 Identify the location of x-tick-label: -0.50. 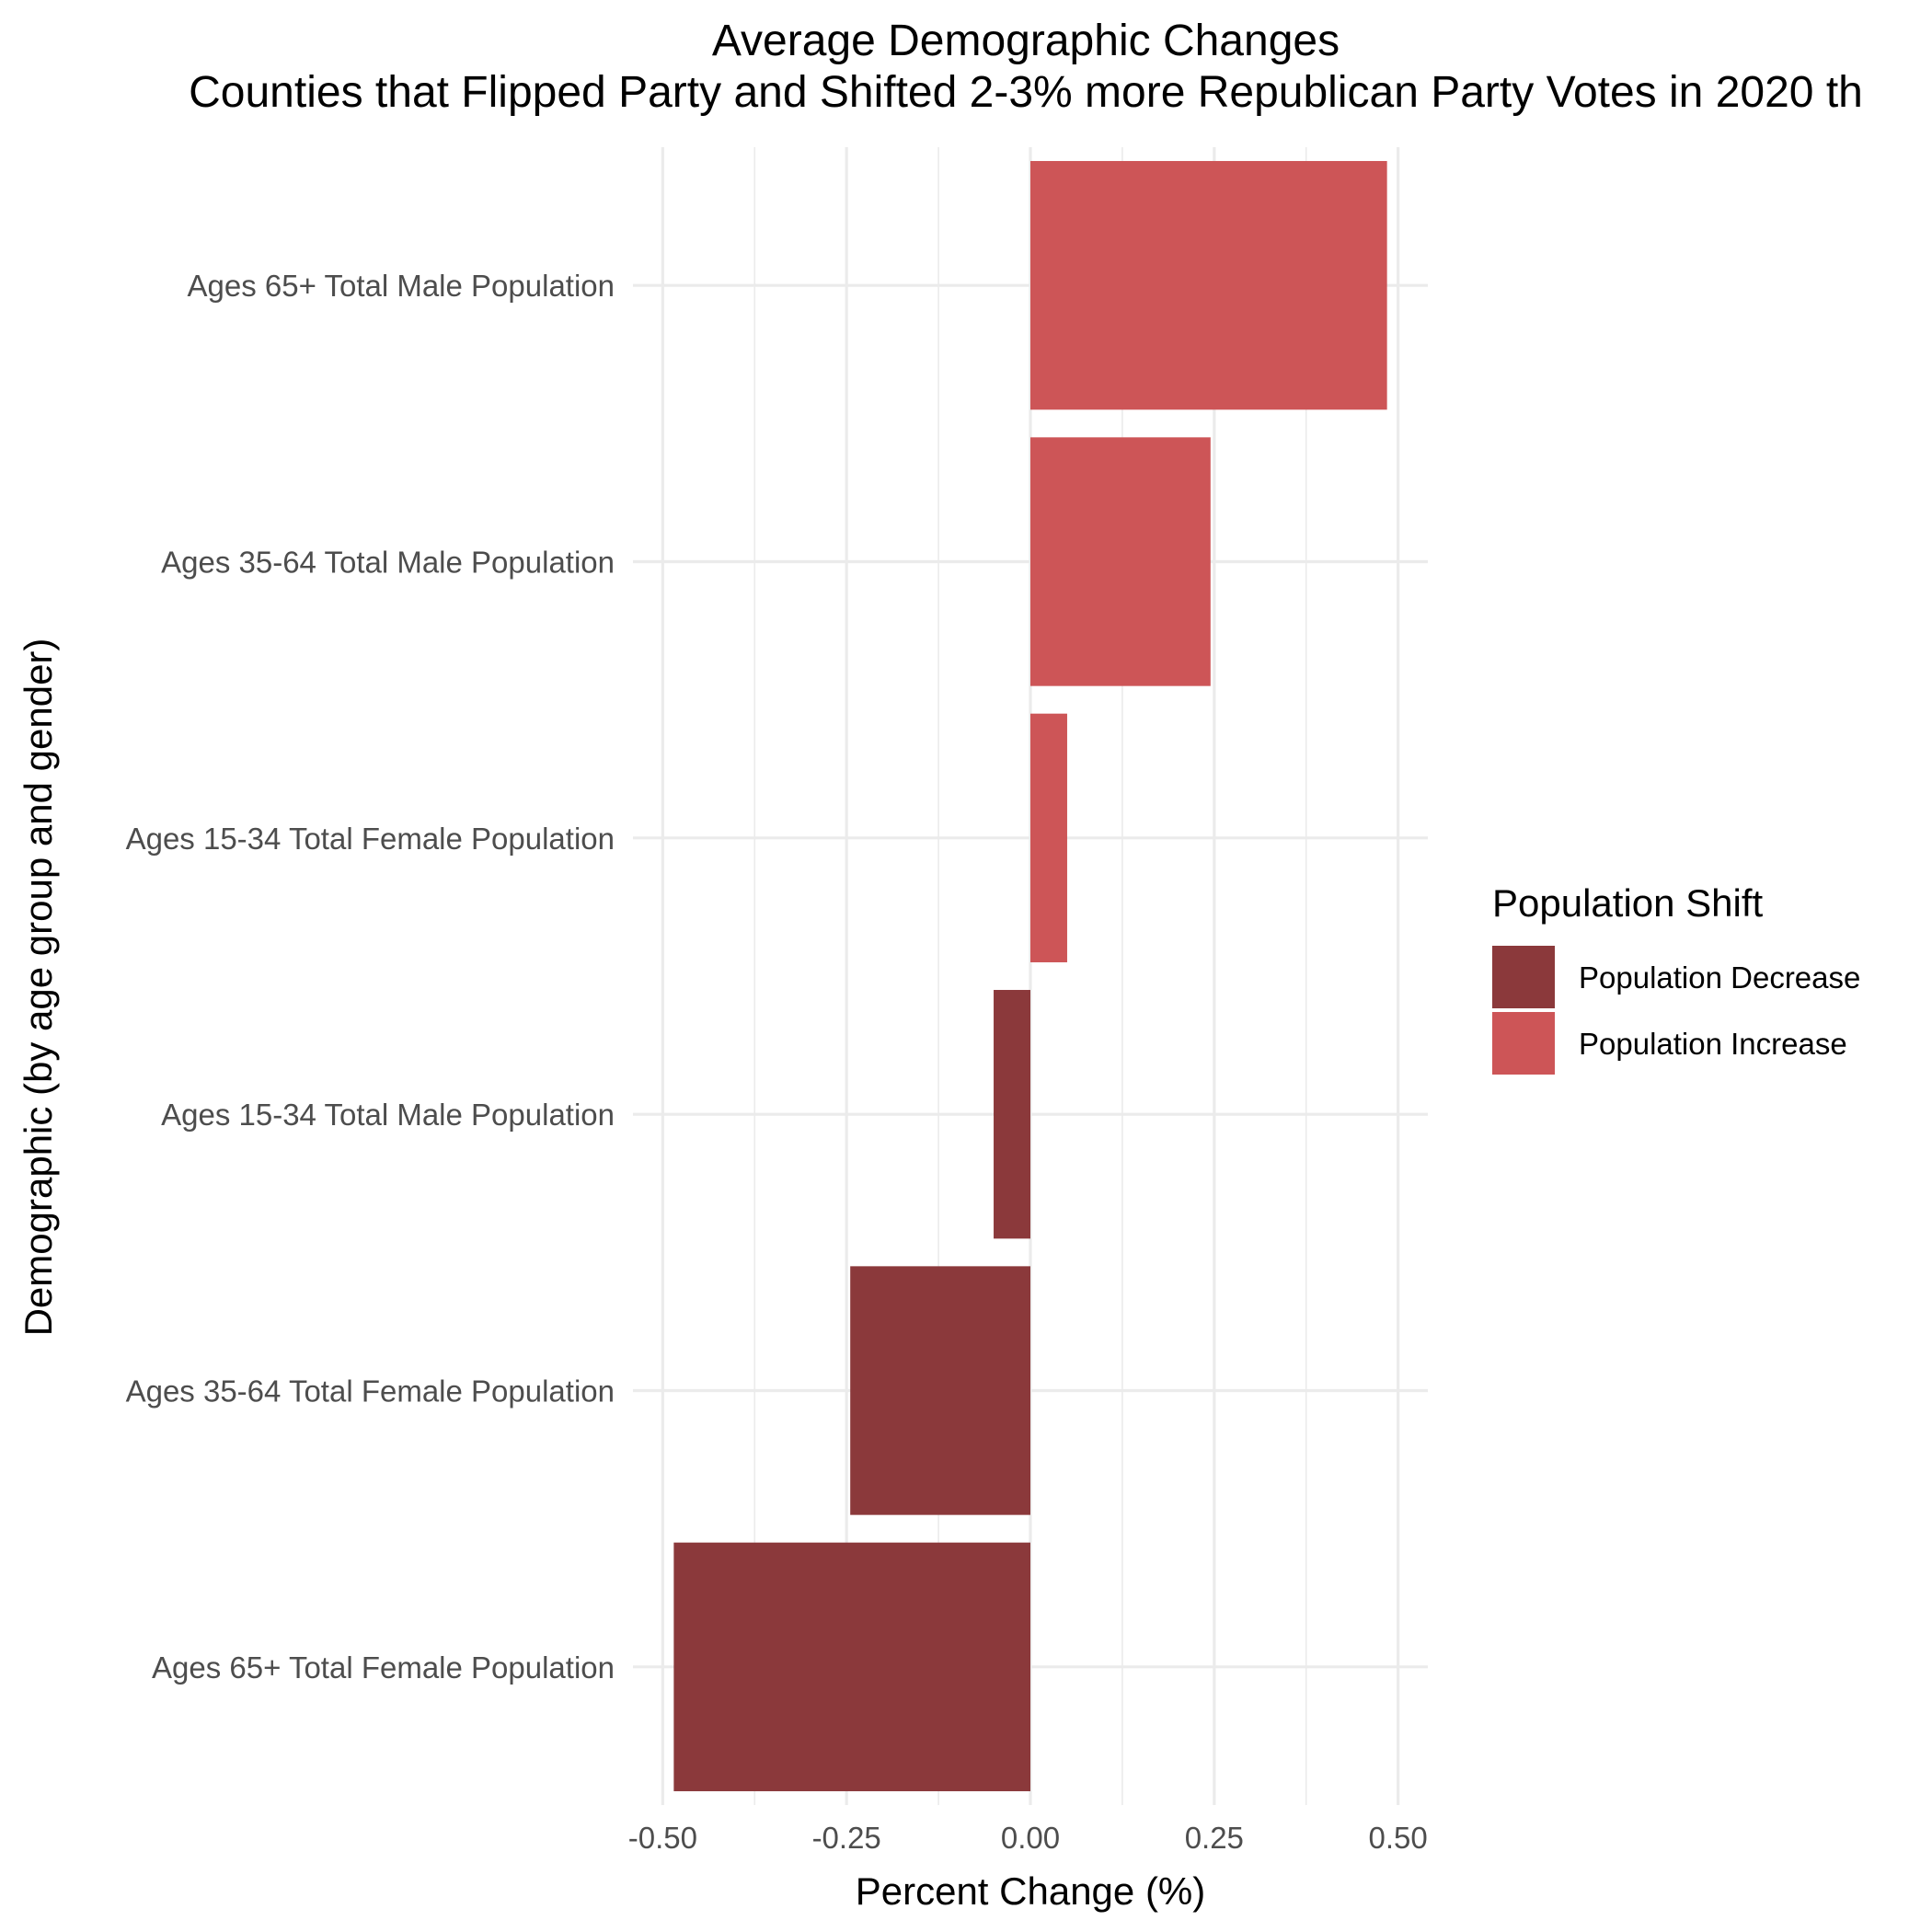
(662, 1838).